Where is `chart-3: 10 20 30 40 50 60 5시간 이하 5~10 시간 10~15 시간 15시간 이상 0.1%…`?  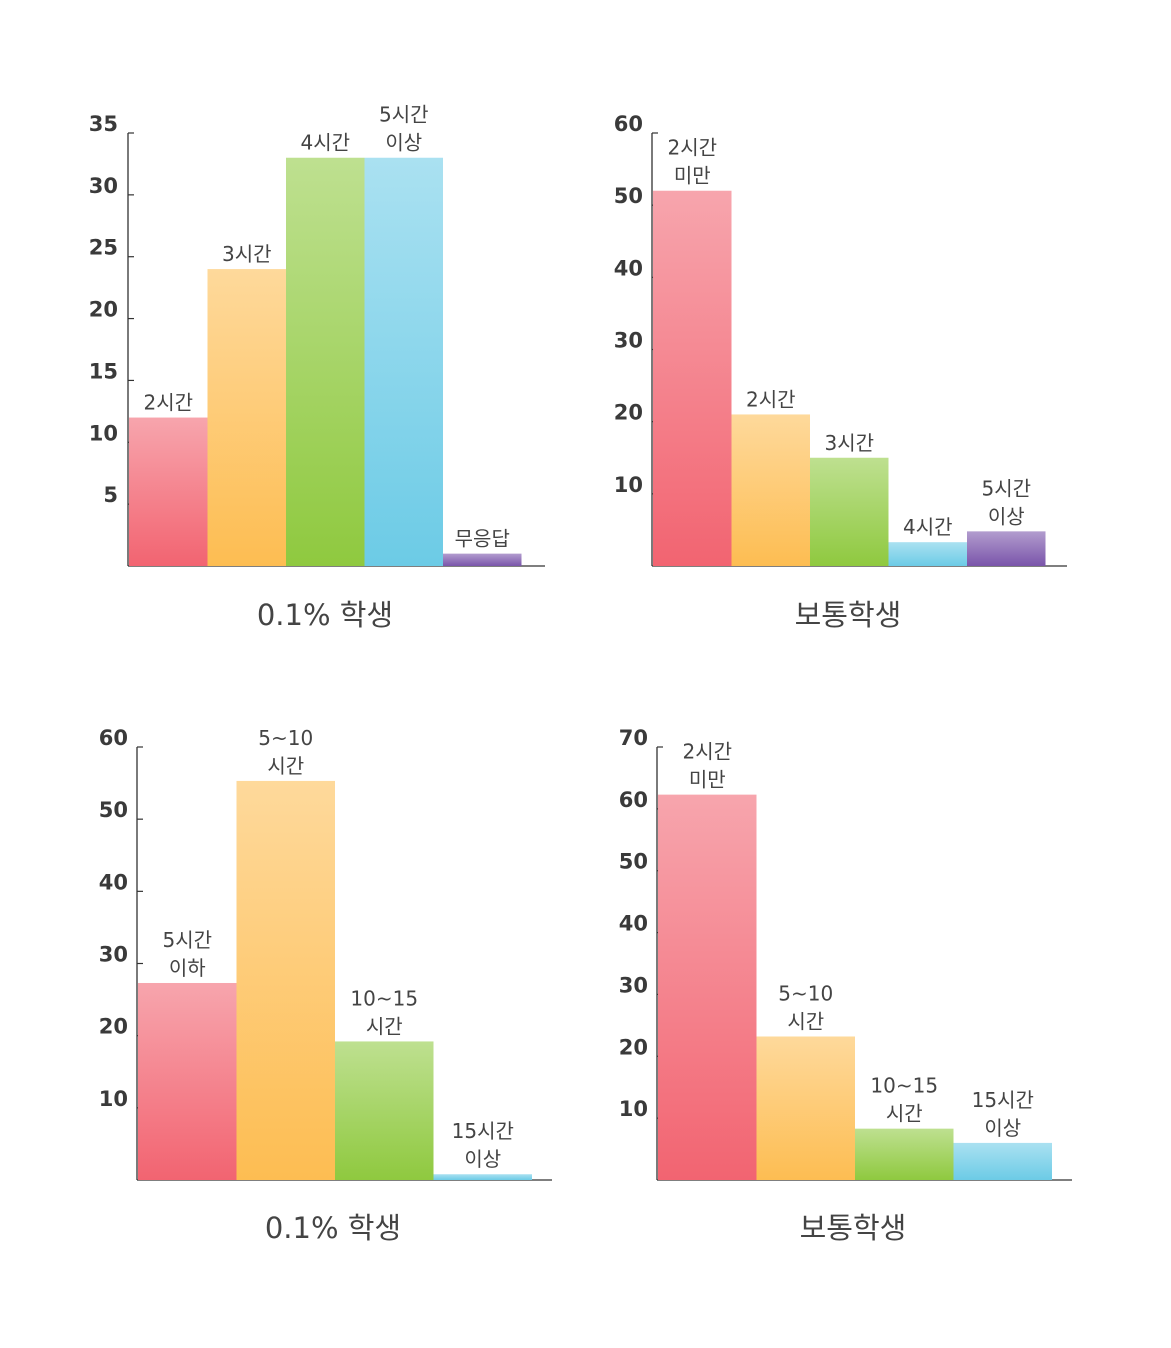 chart-3: 10 20 30 40 50 60 5시간 이하 5~10 시간 10~15 시간 15시간 이상 0.1%… is located at coordinates (325, 985).